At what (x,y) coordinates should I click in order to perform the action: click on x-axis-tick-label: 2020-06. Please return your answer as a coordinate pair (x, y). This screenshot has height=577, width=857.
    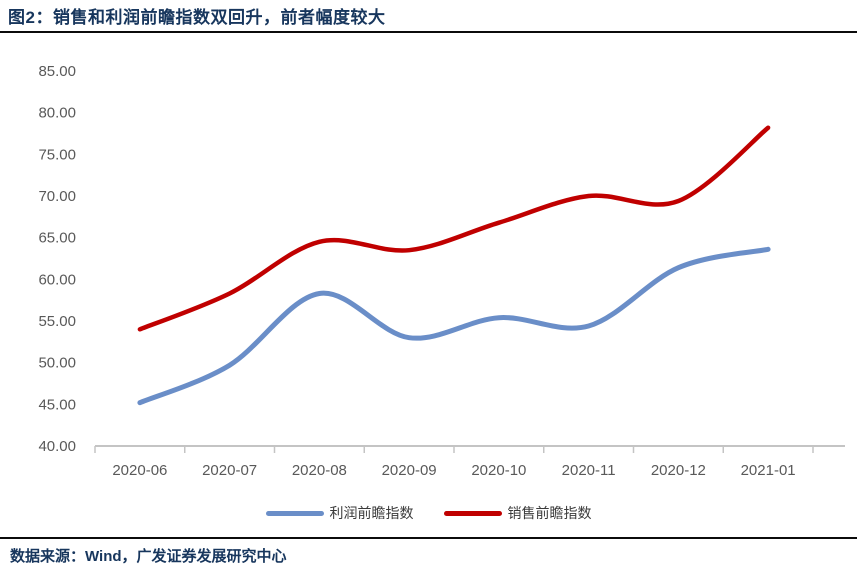
    Looking at the image, I should click on (139, 470).